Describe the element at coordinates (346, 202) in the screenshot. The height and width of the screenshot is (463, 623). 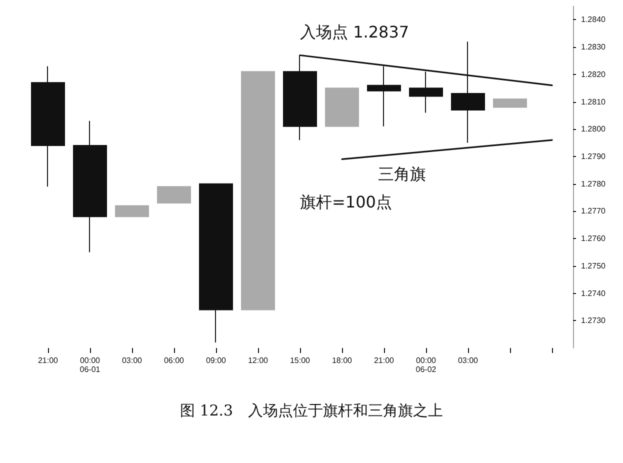
I see `annotation: 旗杆=100点` at that location.